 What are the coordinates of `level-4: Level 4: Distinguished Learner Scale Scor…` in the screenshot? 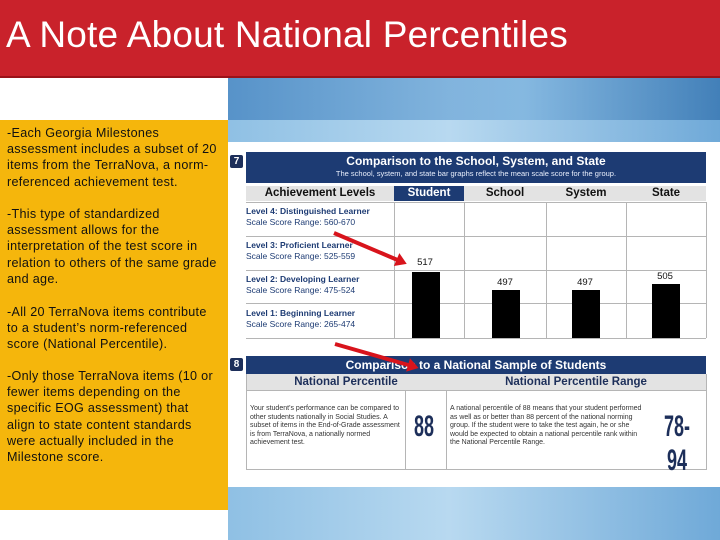 It's located at (319, 217).